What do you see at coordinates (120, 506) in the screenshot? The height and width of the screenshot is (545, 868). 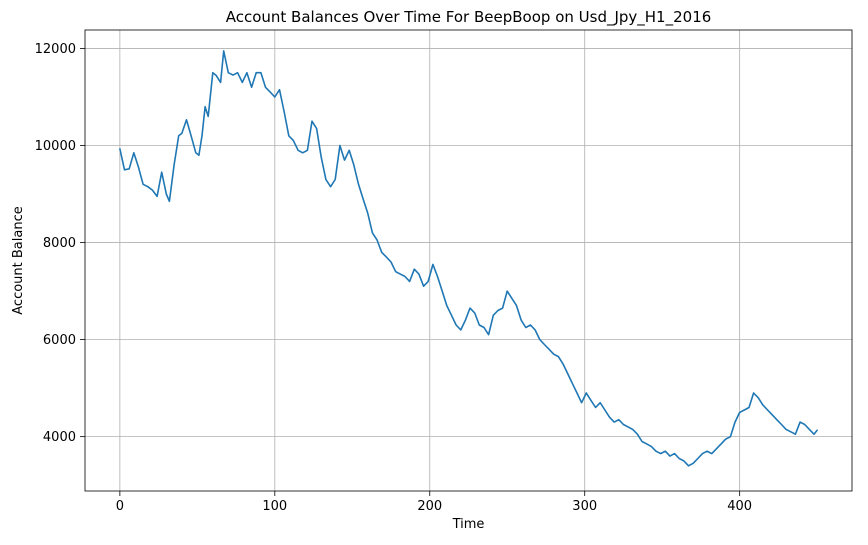 I see `x-tick-label: 0` at bounding box center [120, 506].